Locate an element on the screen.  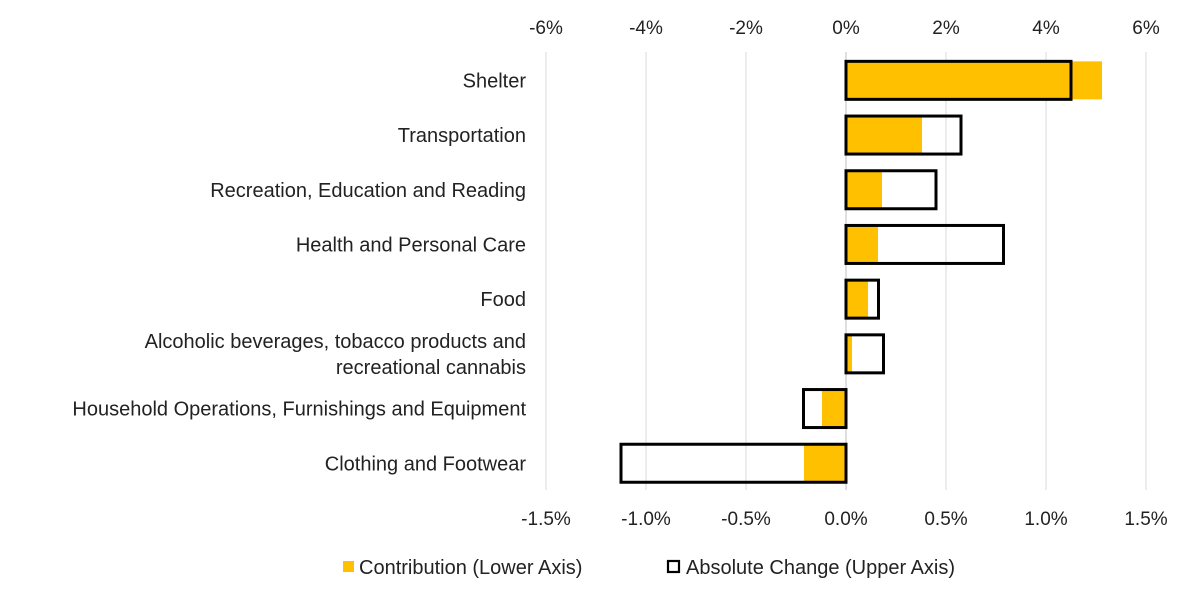
category-label: Shelter is located at coordinates (495, 81).